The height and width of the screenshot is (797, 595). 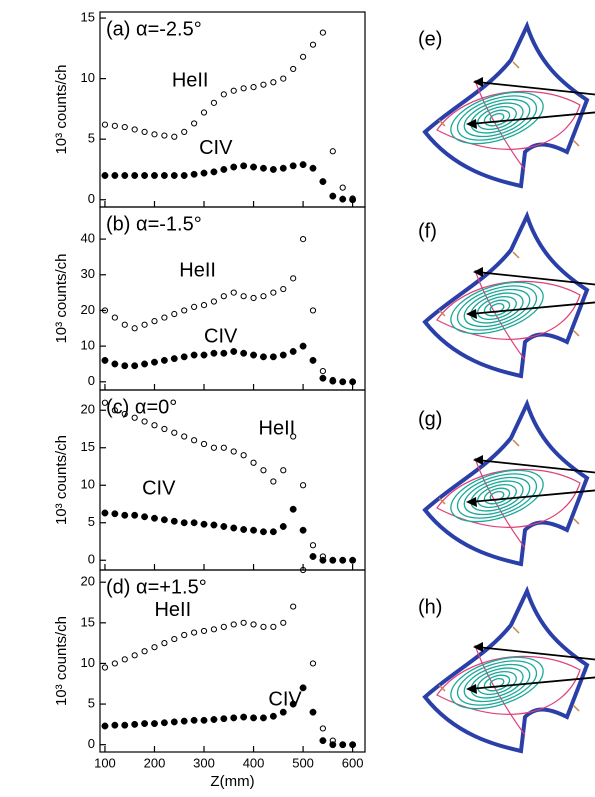 I want to click on chart-title: (b) α=-1.5°, so click(x=154, y=224).